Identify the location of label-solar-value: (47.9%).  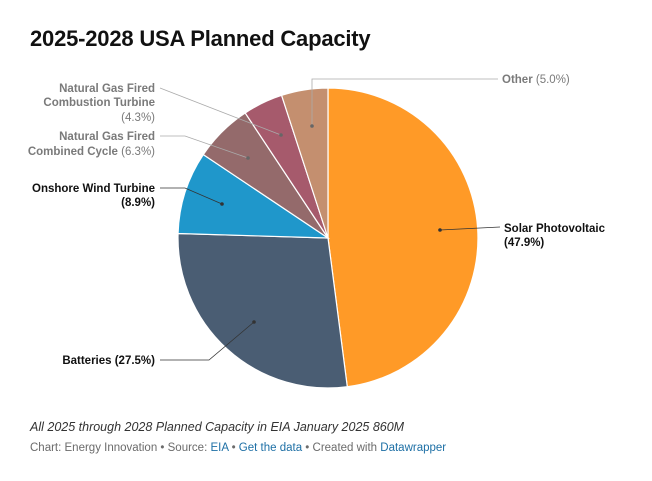
(524, 243).